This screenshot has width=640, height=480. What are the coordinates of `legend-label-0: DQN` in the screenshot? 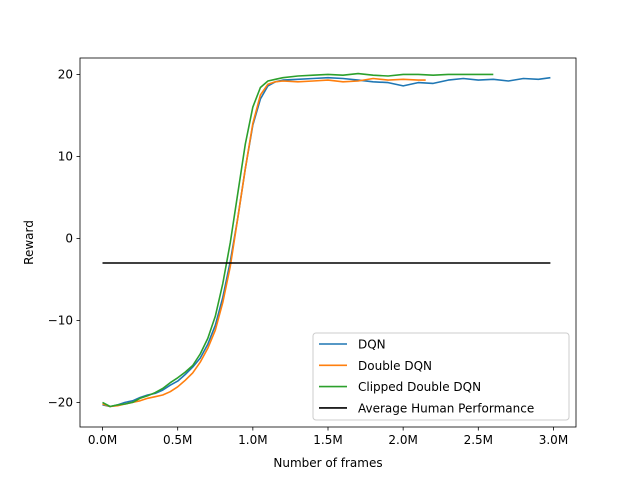 It's located at (372, 345).